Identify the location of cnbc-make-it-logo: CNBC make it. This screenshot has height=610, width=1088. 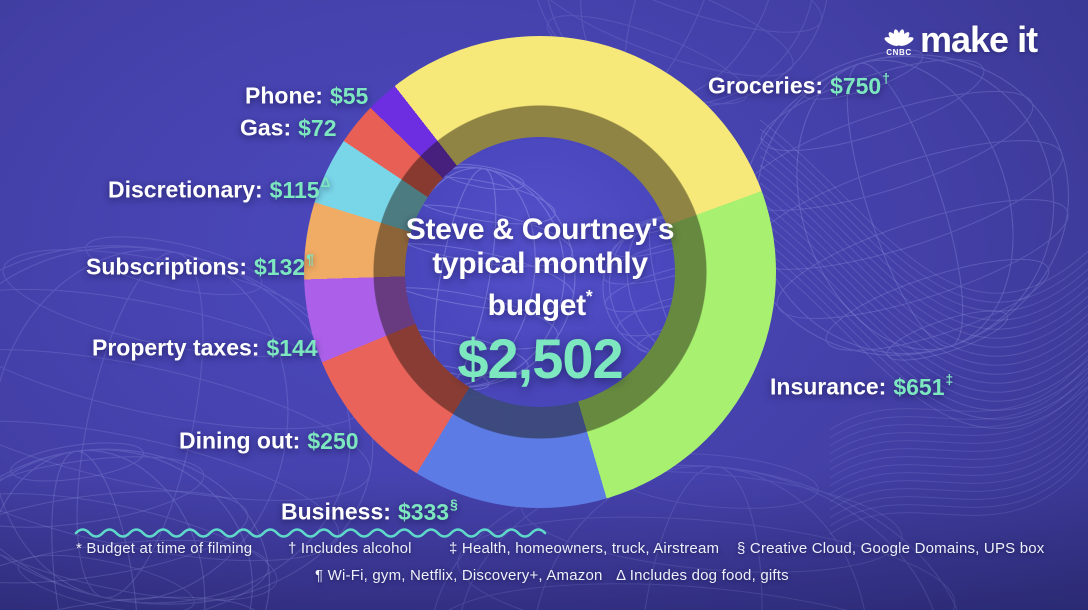
(961, 39).